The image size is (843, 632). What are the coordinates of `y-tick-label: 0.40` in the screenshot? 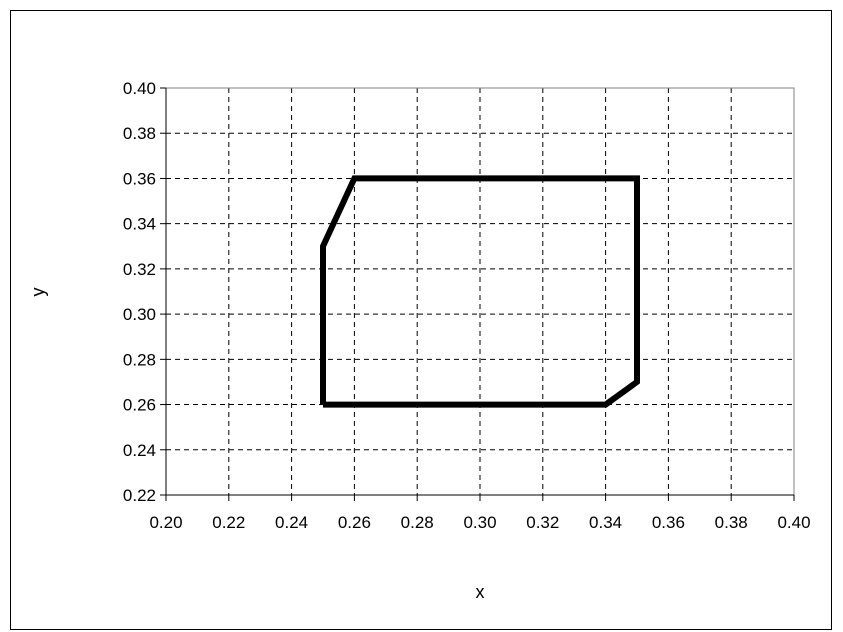 It's located at (139, 88).